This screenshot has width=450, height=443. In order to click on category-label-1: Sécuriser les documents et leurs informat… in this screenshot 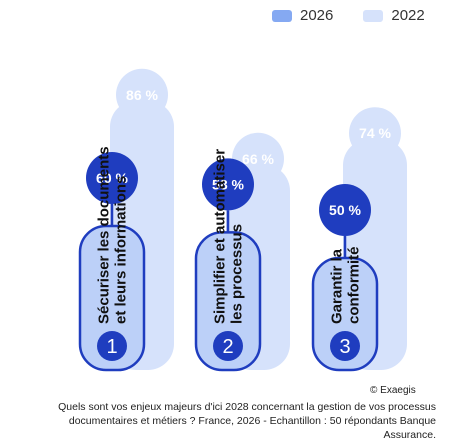, I will do `click(113, 235)`.